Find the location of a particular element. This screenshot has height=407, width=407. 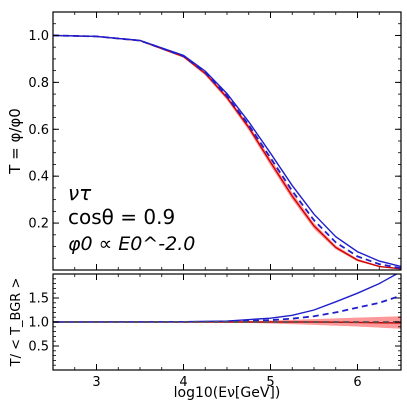

xtick-label: 6 is located at coordinates (357, 382).